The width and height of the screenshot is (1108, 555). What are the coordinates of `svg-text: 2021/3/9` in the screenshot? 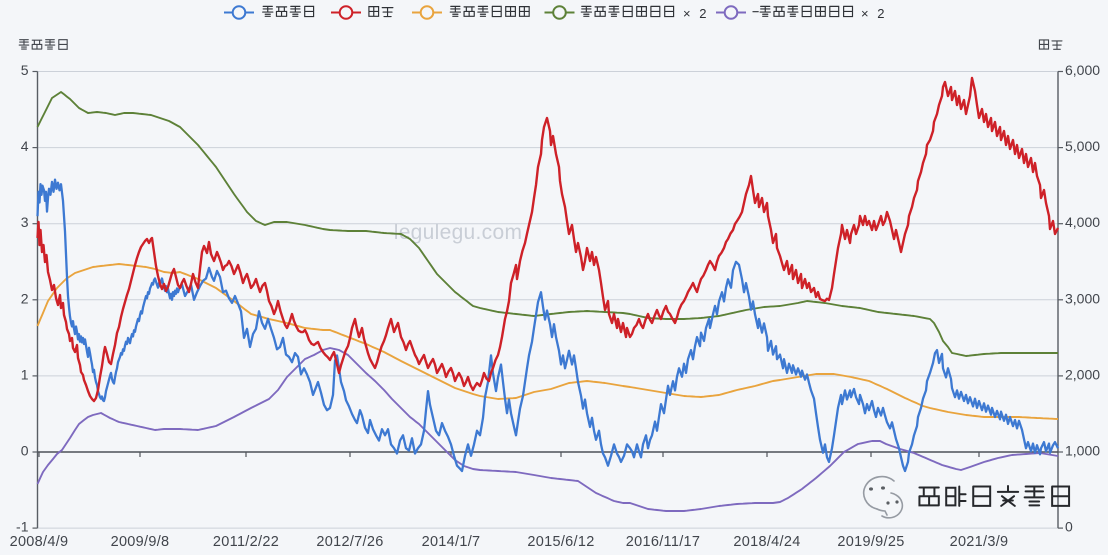 It's located at (979, 542).